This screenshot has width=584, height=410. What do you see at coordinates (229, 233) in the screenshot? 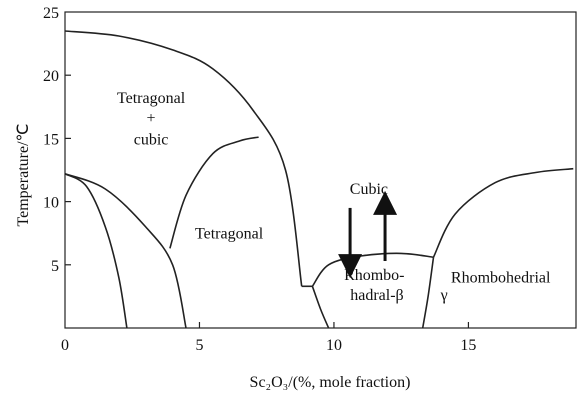
I see `region-label-tetragonal: Tetragonal` at bounding box center [229, 233].